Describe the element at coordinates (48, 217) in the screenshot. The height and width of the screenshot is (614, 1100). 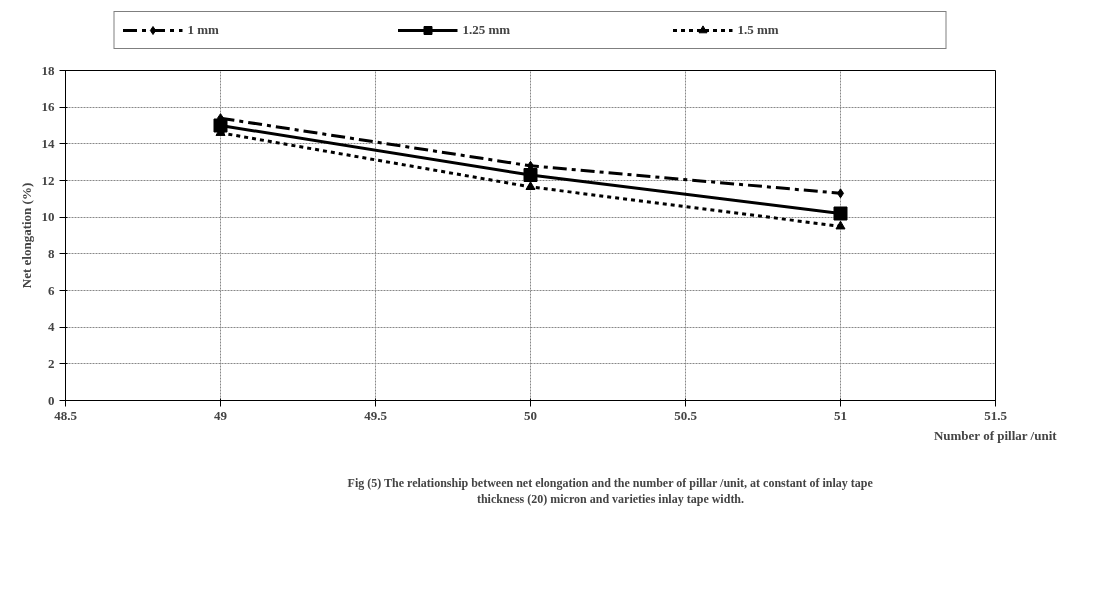
I see `y-tick-label: 10` at that location.